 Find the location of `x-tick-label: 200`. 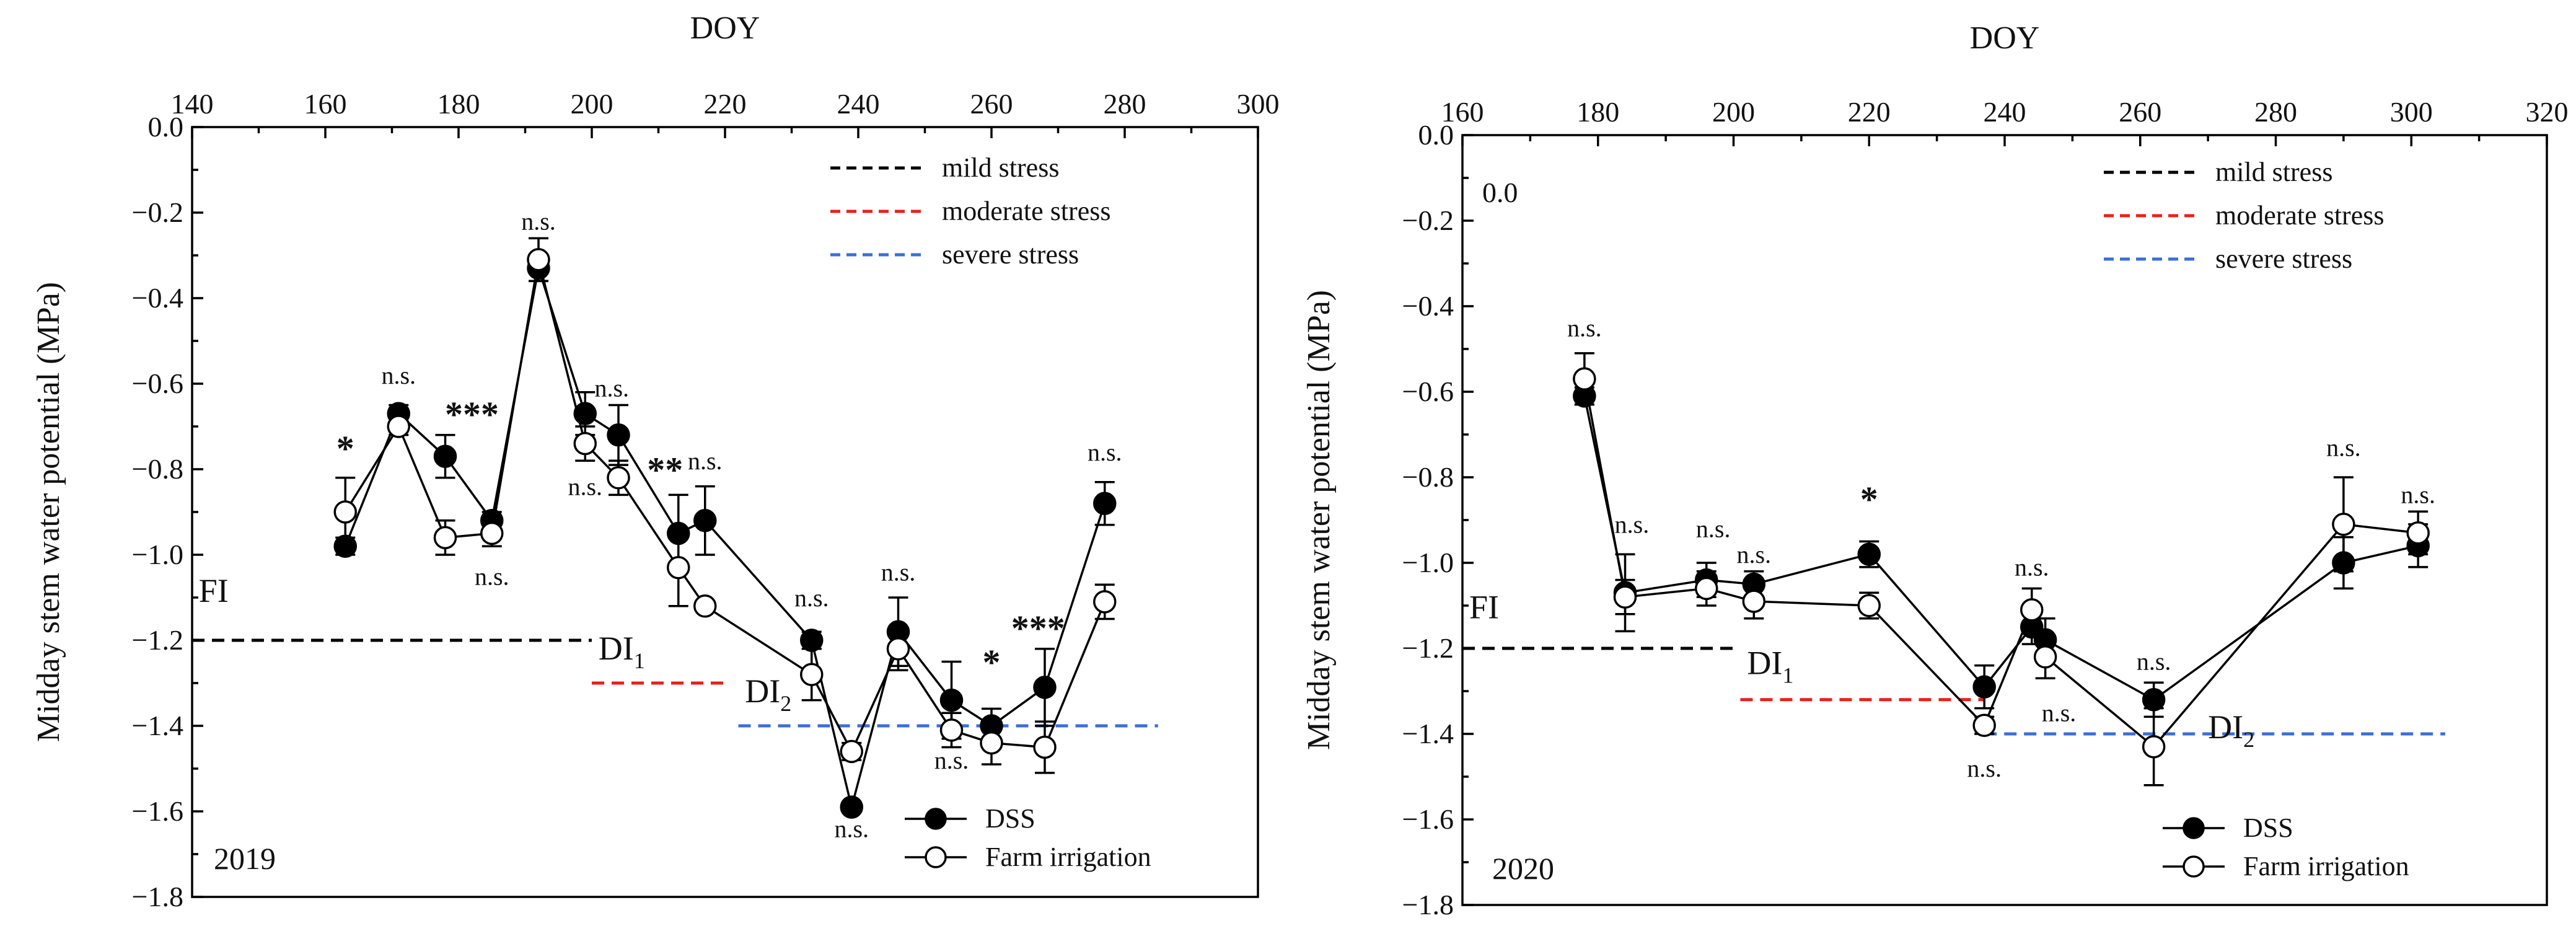

x-tick-label: 200 is located at coordinates (592, 104).